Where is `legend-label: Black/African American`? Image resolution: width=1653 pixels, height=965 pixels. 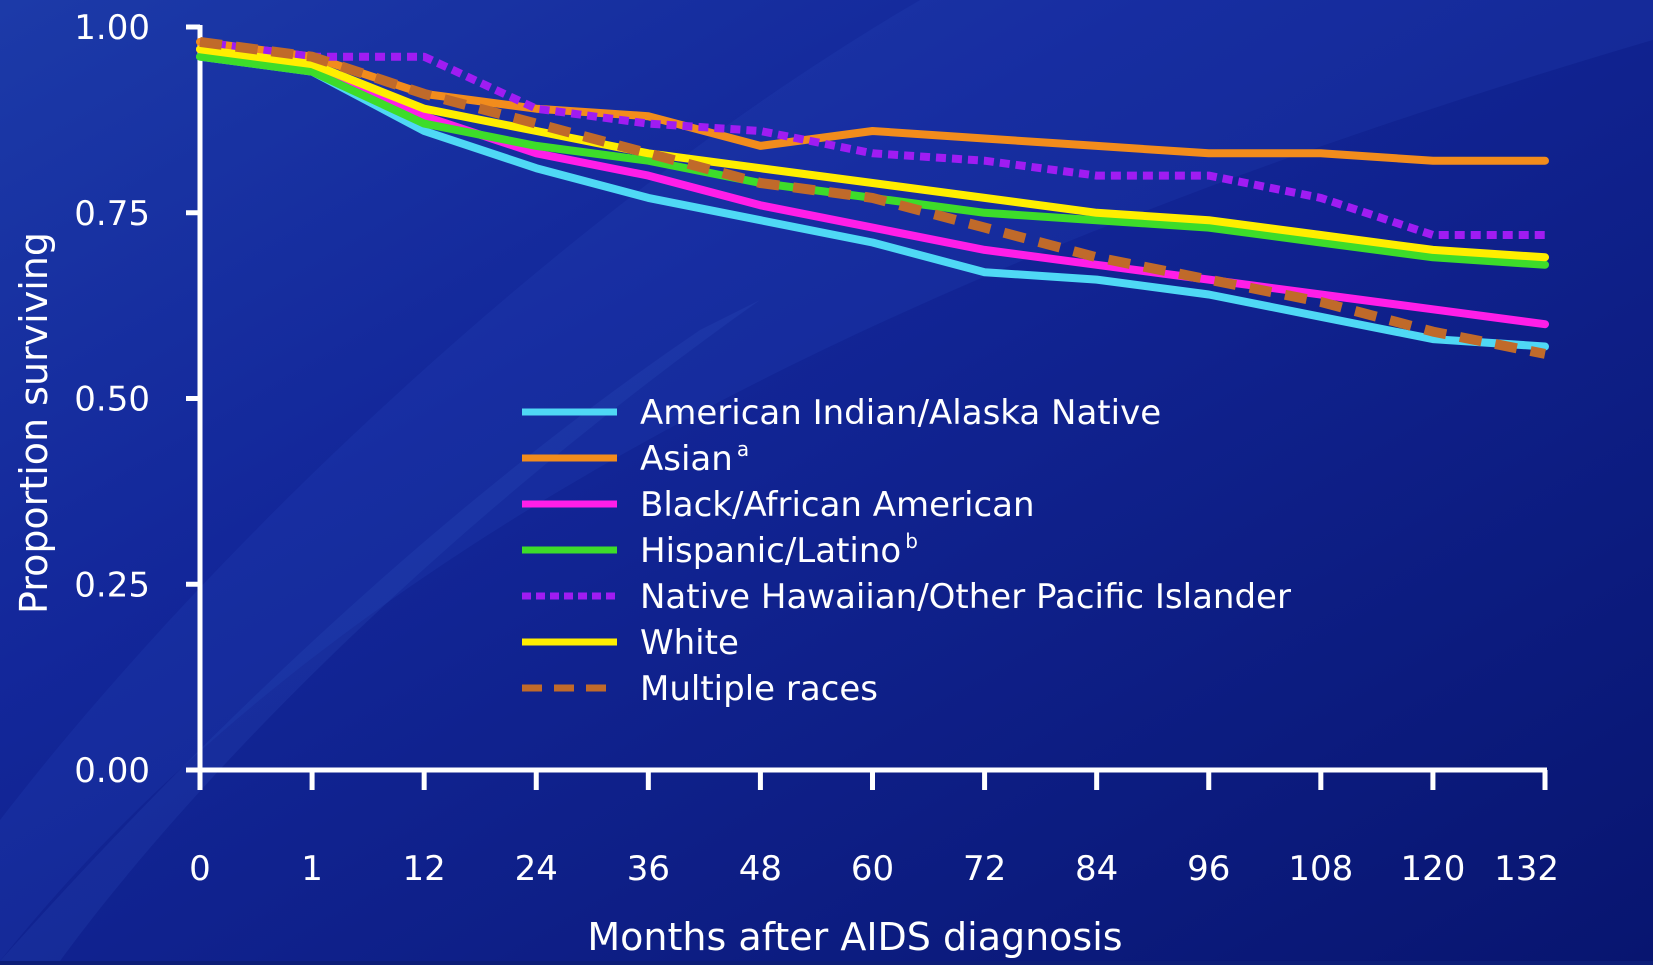 legend-label: Black/African American is located at coordinates (837, 505).